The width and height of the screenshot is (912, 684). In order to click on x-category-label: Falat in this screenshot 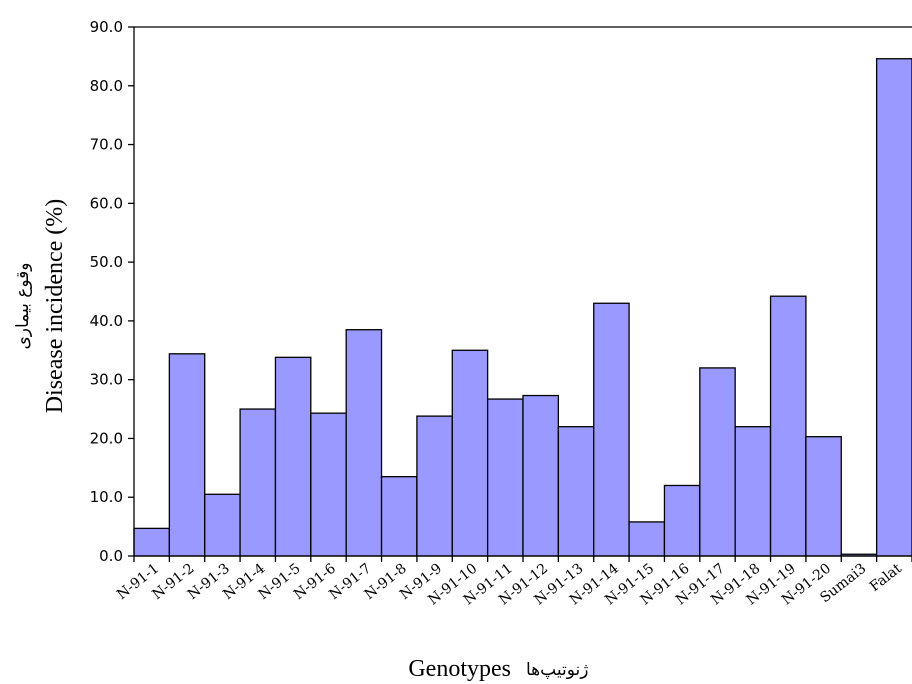, I will do `click(886, 577)`.